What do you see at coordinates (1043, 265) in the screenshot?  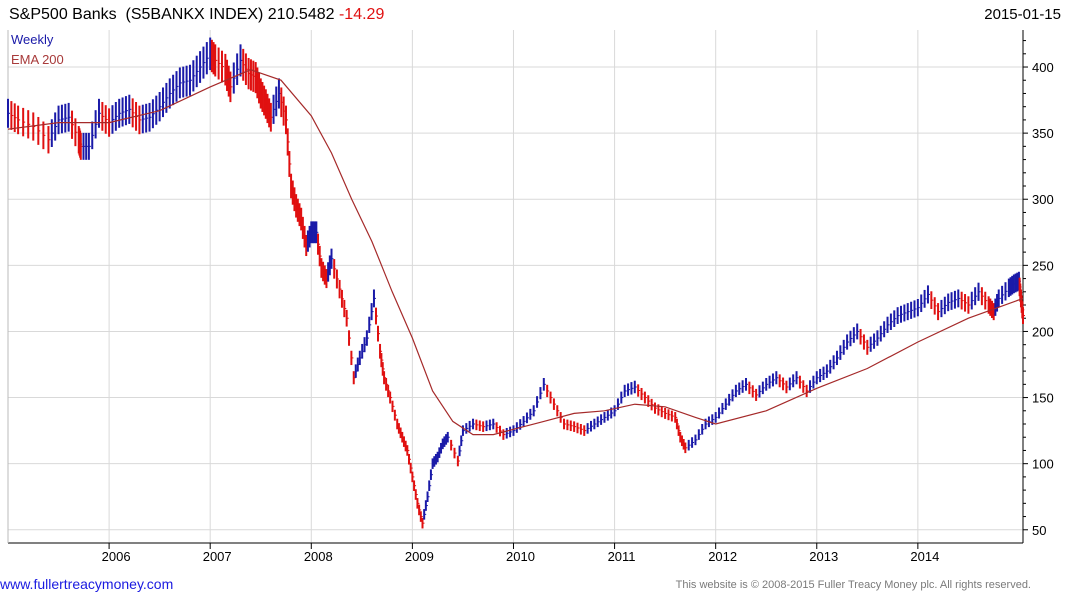 I see `y-tick-label: 250` at bounding box center [1043, 265].